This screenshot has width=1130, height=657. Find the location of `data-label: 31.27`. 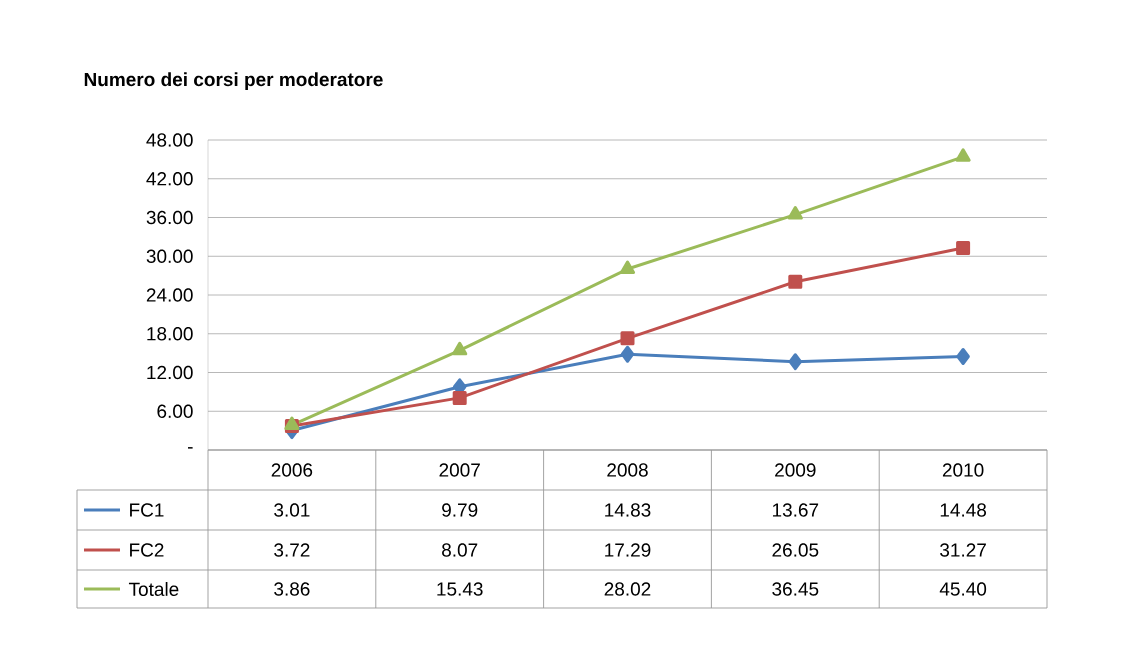

data-label: 31.27 is located at coordinates (963, 550).